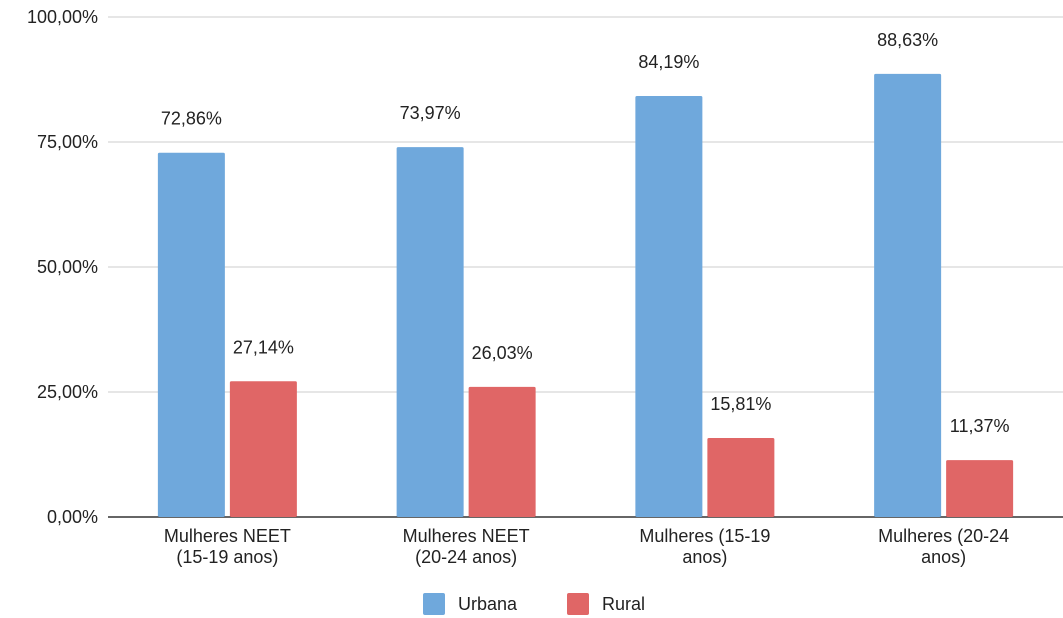  What do you see at coordinates (466, 557) in the screenshot?
I see `x-category-label: (20-24 anos)` at bounding box center [466, 557].